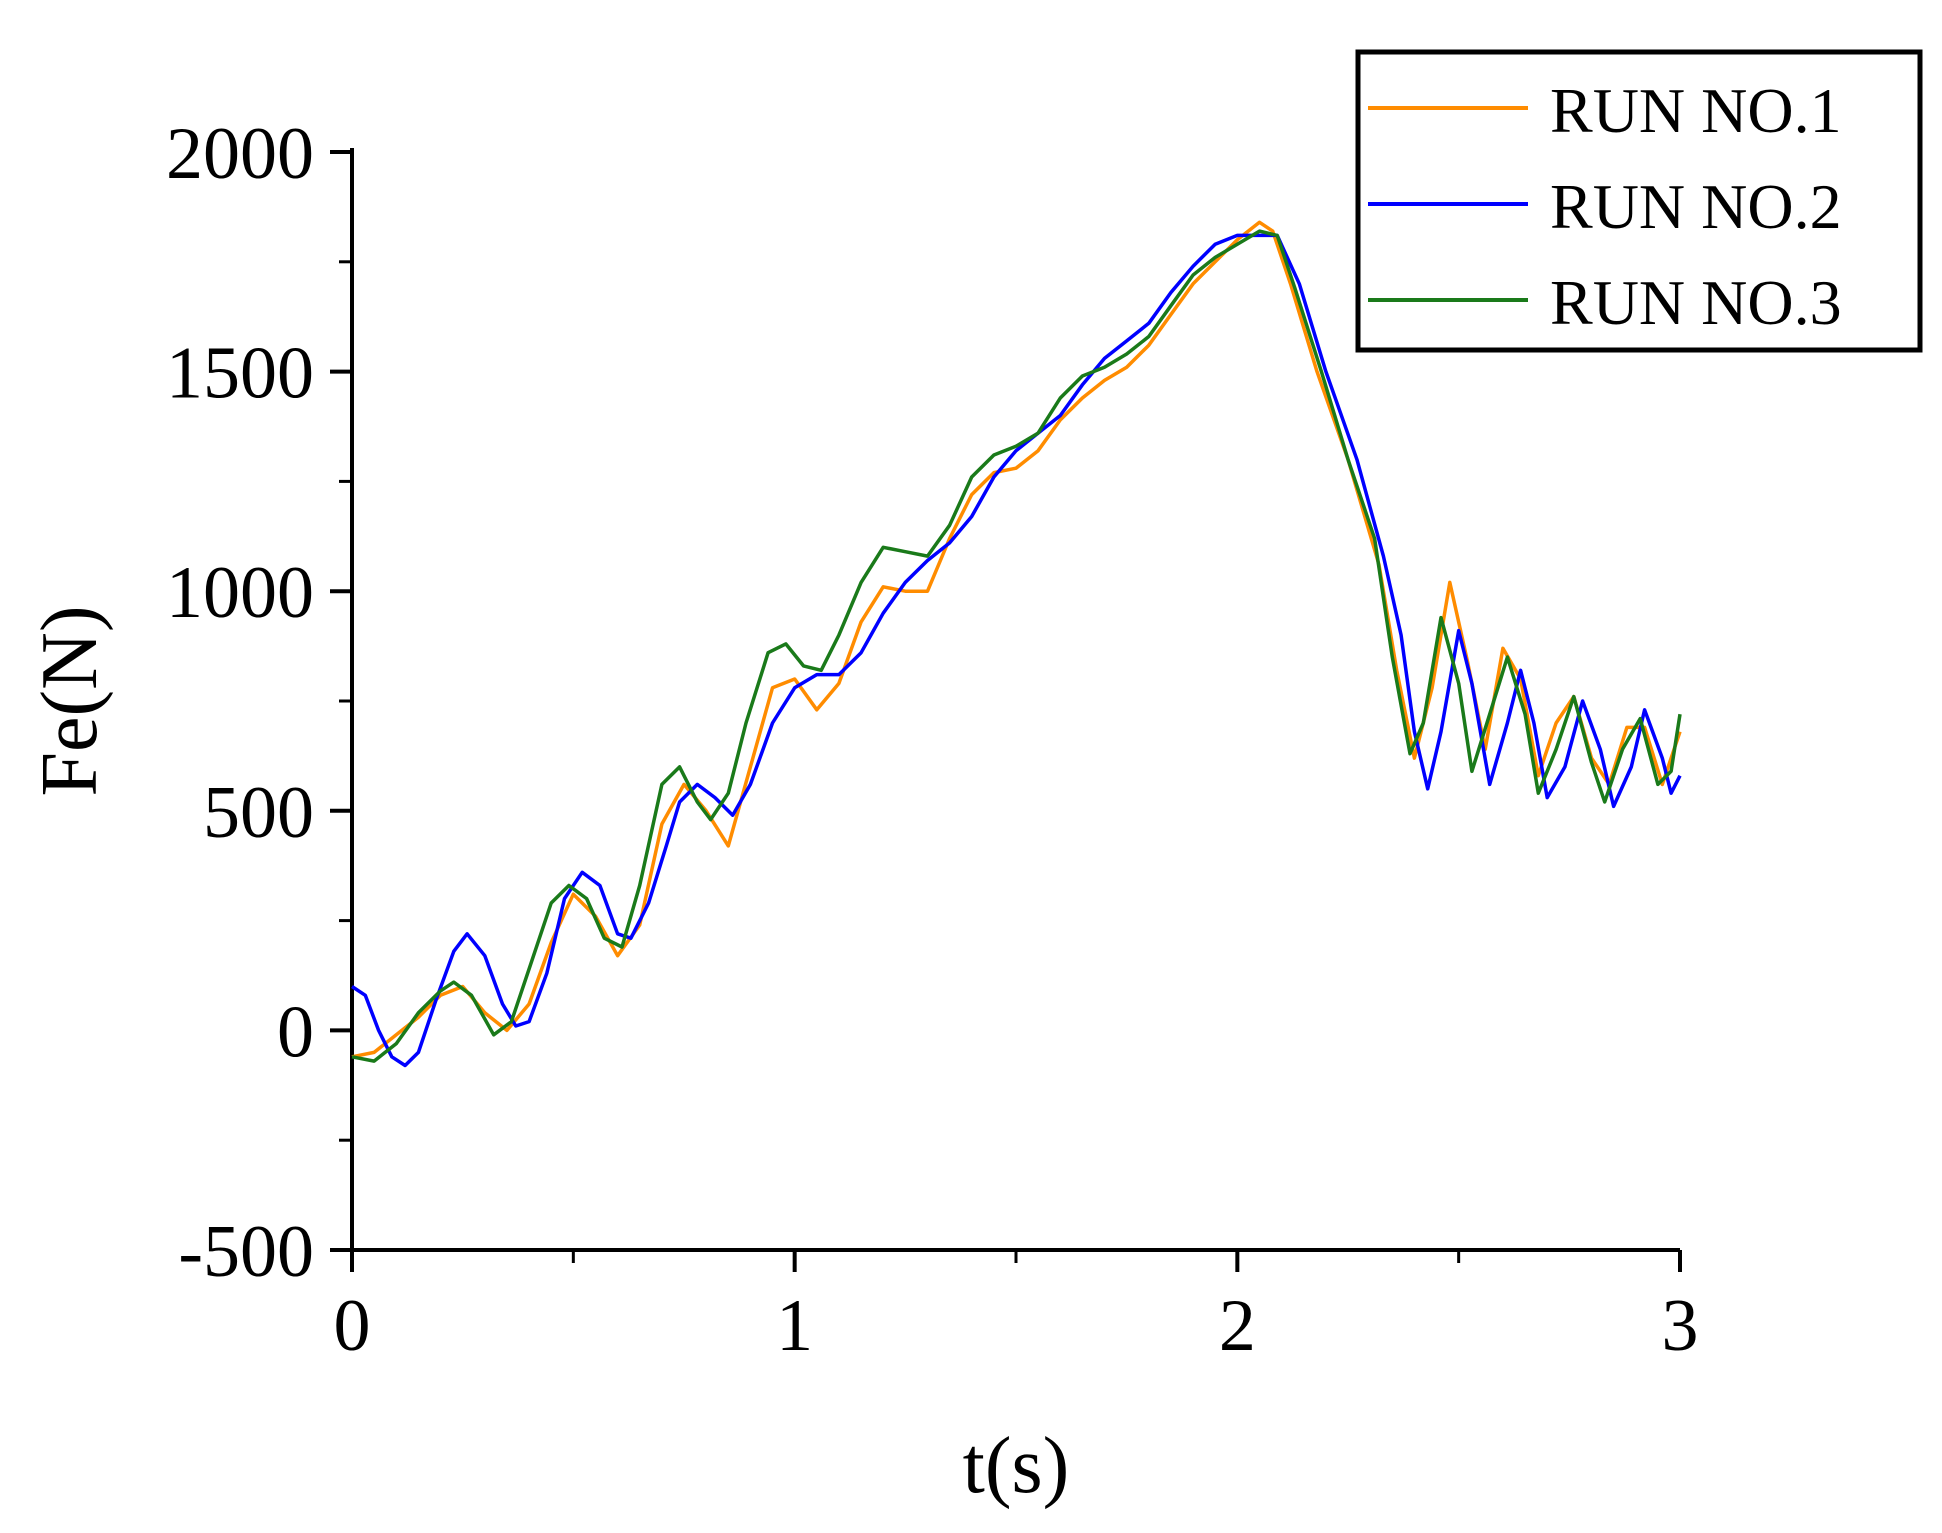 This screenshot has height=1533, width=1942. Describe the element at coordinates (240, 374) in the screenshot. I see `y-tick-label: 1500` at that location.